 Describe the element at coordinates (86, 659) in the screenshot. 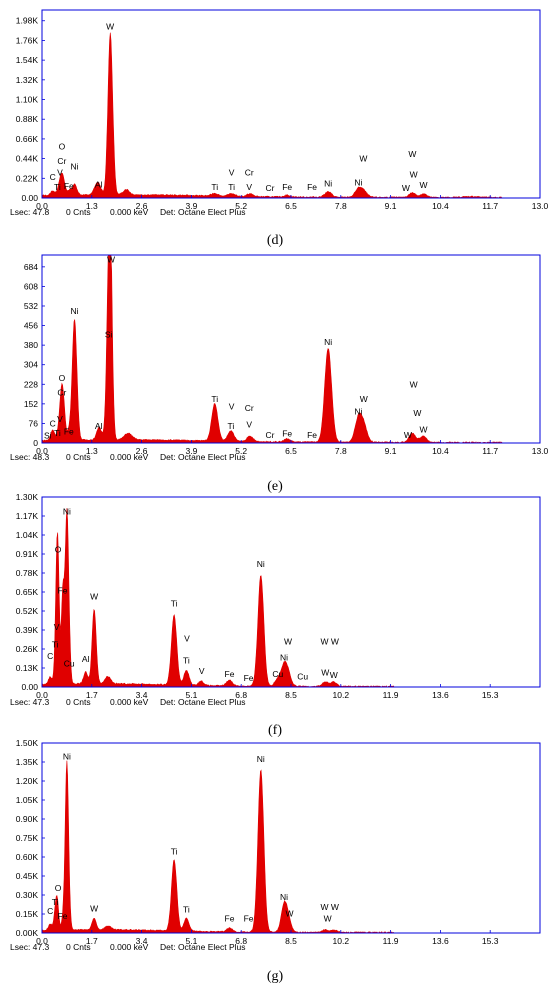

I see `element-label: Al` at that location.